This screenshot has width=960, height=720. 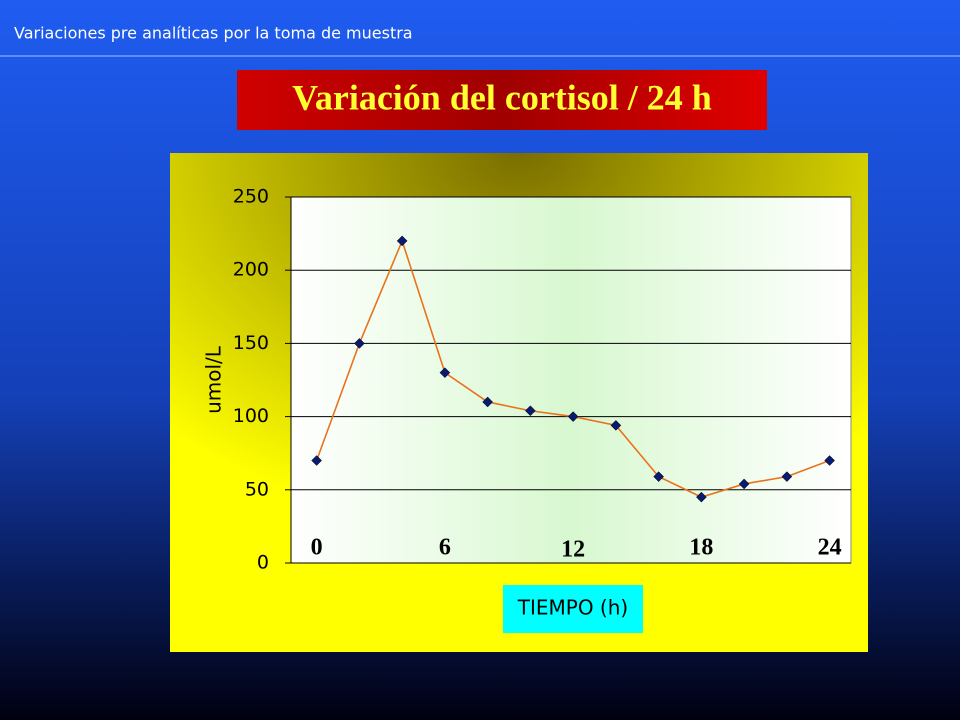 What do you see at coordinates (317, 548) in the screenshot?
I see `x-tick-label: 0` at bounding box center [317, 548].